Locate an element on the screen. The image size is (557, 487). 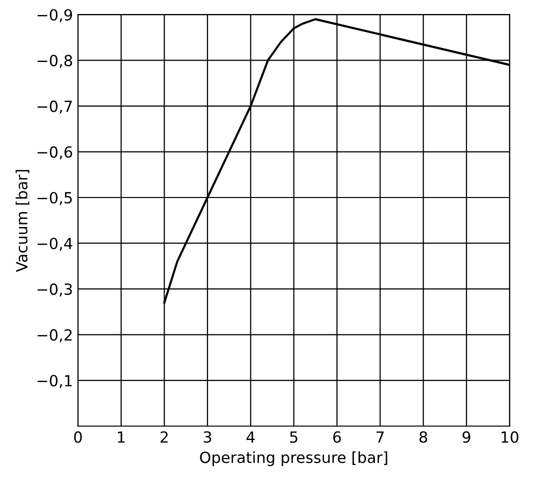
y-tick-label: −0,3 is located at coordinates (55, 290).